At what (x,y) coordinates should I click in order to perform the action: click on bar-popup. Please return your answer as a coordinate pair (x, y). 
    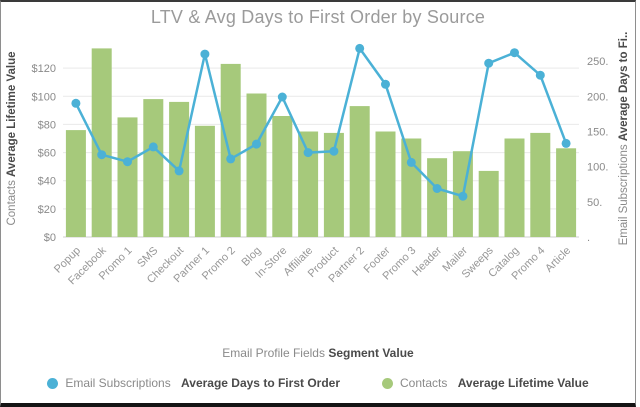
    Looking at the image, I should click on (75, 183).